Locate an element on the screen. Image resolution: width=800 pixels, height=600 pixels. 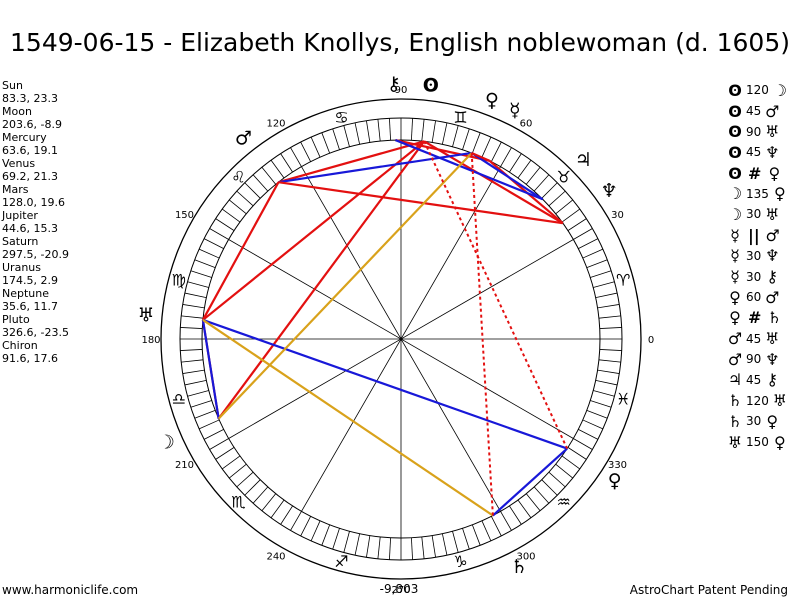
aspect-row: ☿ 30 ⚷ is located at coordinates (757, 276).